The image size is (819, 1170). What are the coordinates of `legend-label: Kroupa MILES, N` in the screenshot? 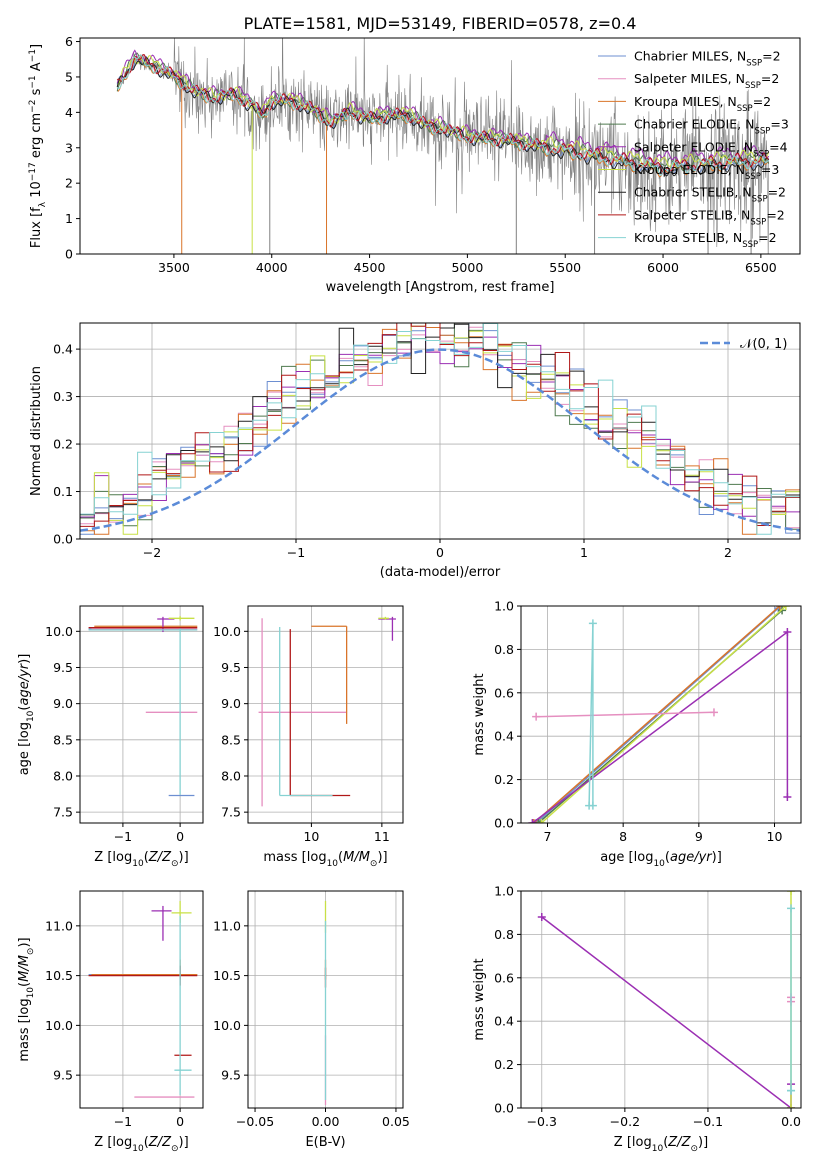 It's located at (685, 101).